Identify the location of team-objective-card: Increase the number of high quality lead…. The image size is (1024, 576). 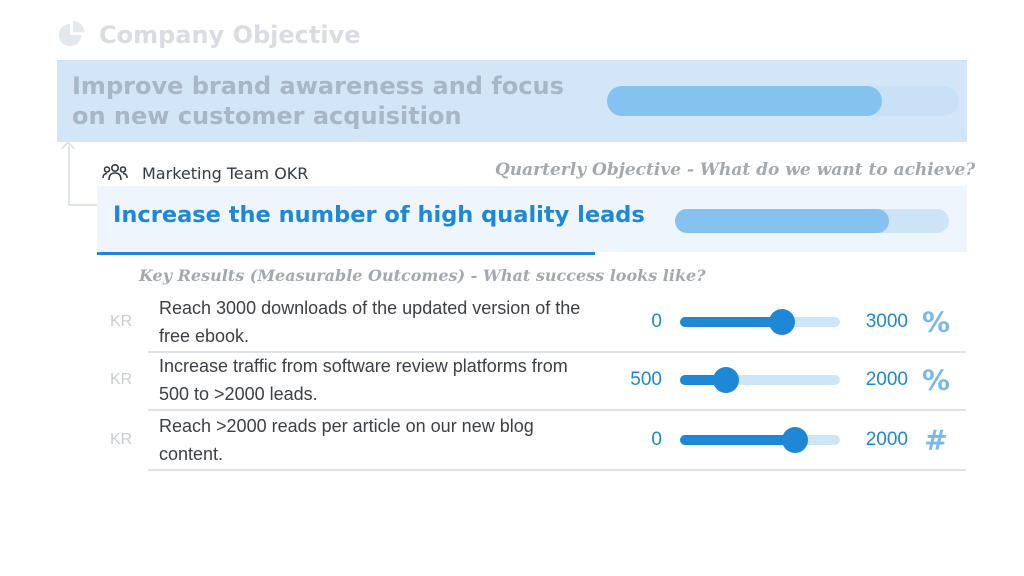
(532, 219).